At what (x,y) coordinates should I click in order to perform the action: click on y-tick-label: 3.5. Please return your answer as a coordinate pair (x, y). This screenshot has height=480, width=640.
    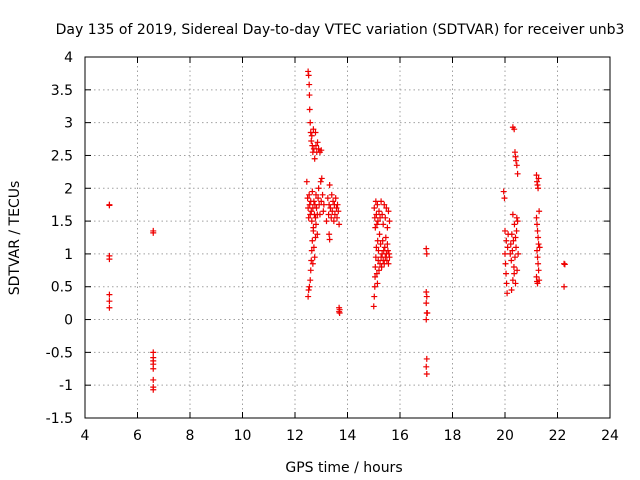
    Looking at the image, I should click on (62, 91).